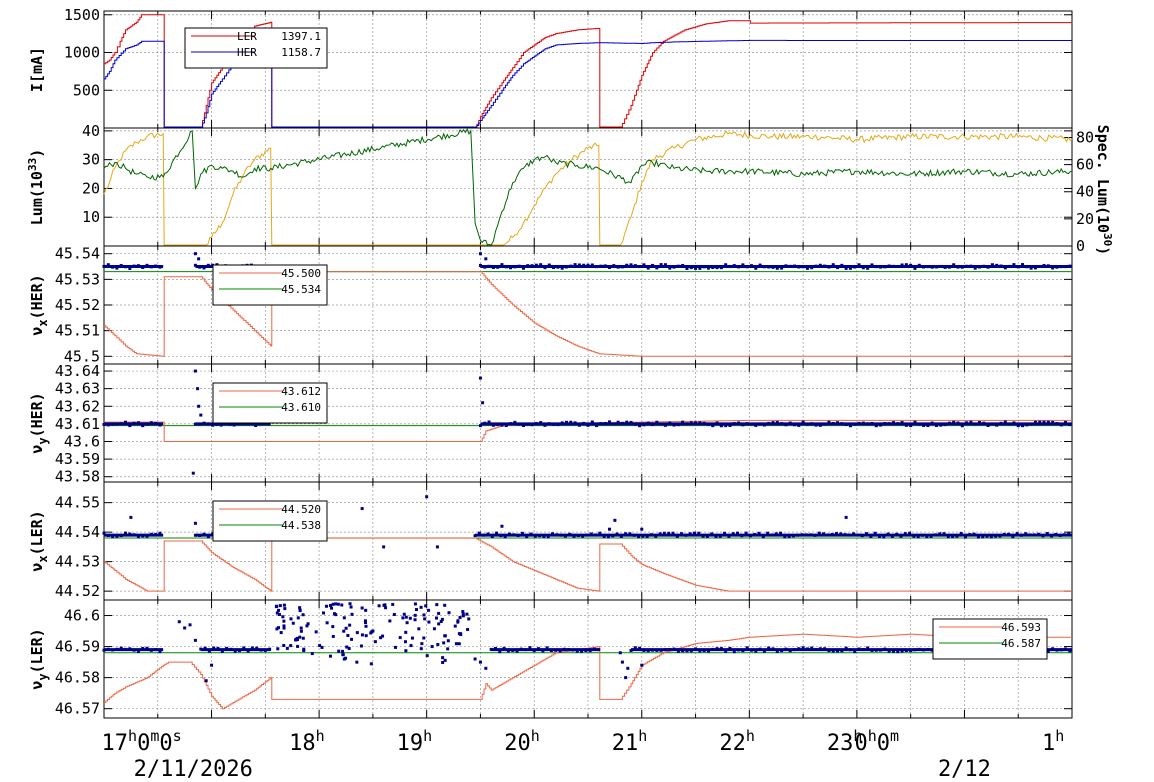 This screenshot has width=1154, height=782. Describe the element at coordinates (990, 639) in the screenshot. I see `legend: 46.593 46.587` at that location.